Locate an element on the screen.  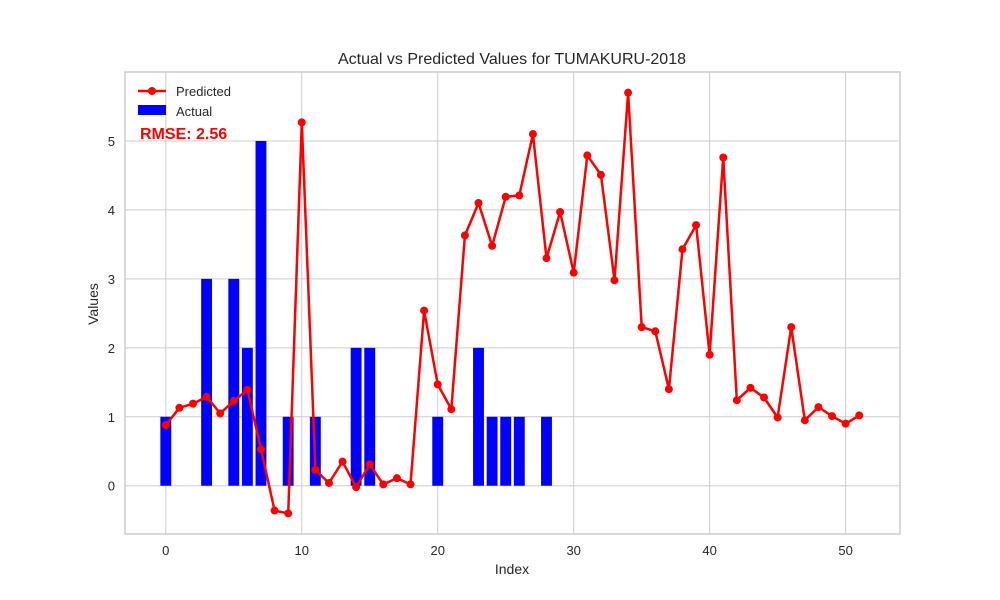
y-tick-label: 5 is located at coordinates (111, 141).